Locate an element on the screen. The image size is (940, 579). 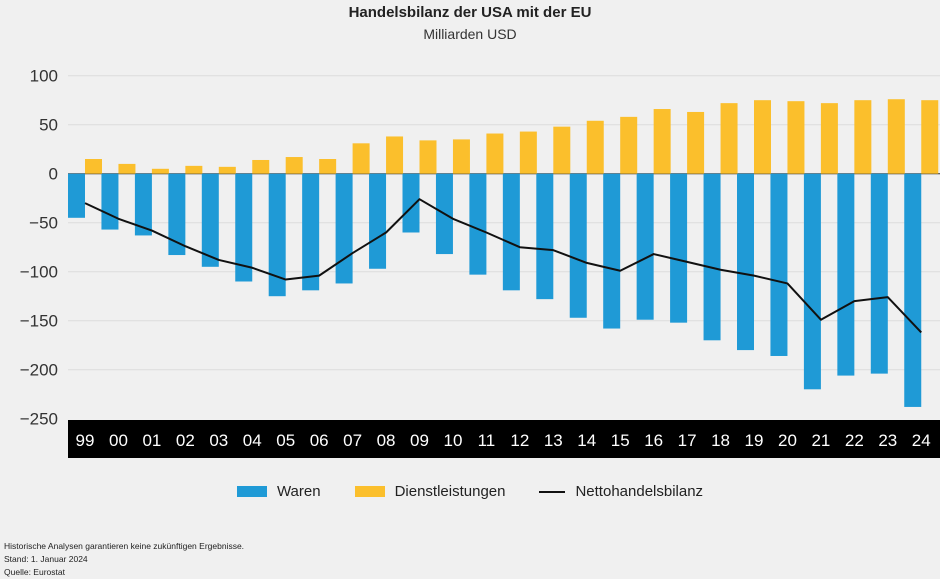
legend-label: Waren is located at coordinates (298, 491).